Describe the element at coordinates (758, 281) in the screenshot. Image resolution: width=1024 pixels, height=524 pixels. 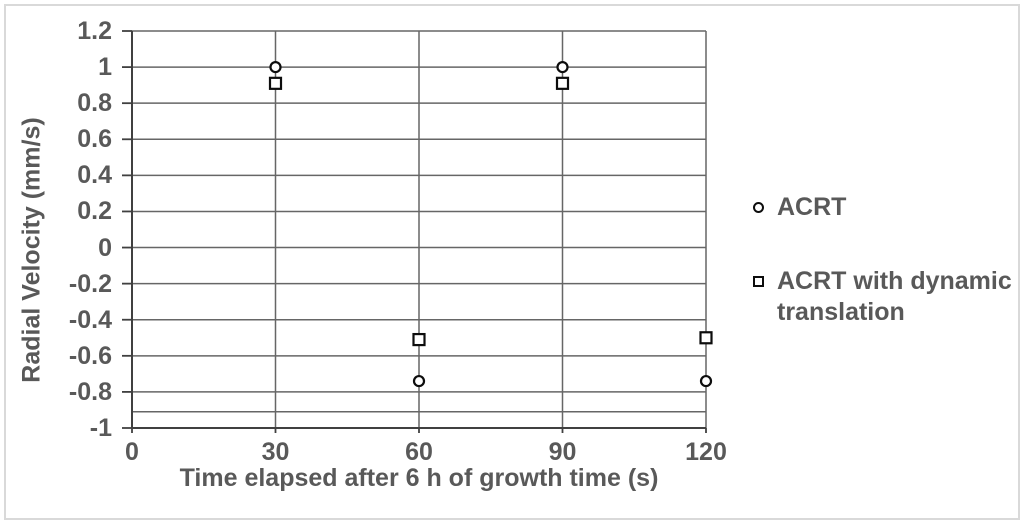
I see `legend-marker-square-icon` at that location.